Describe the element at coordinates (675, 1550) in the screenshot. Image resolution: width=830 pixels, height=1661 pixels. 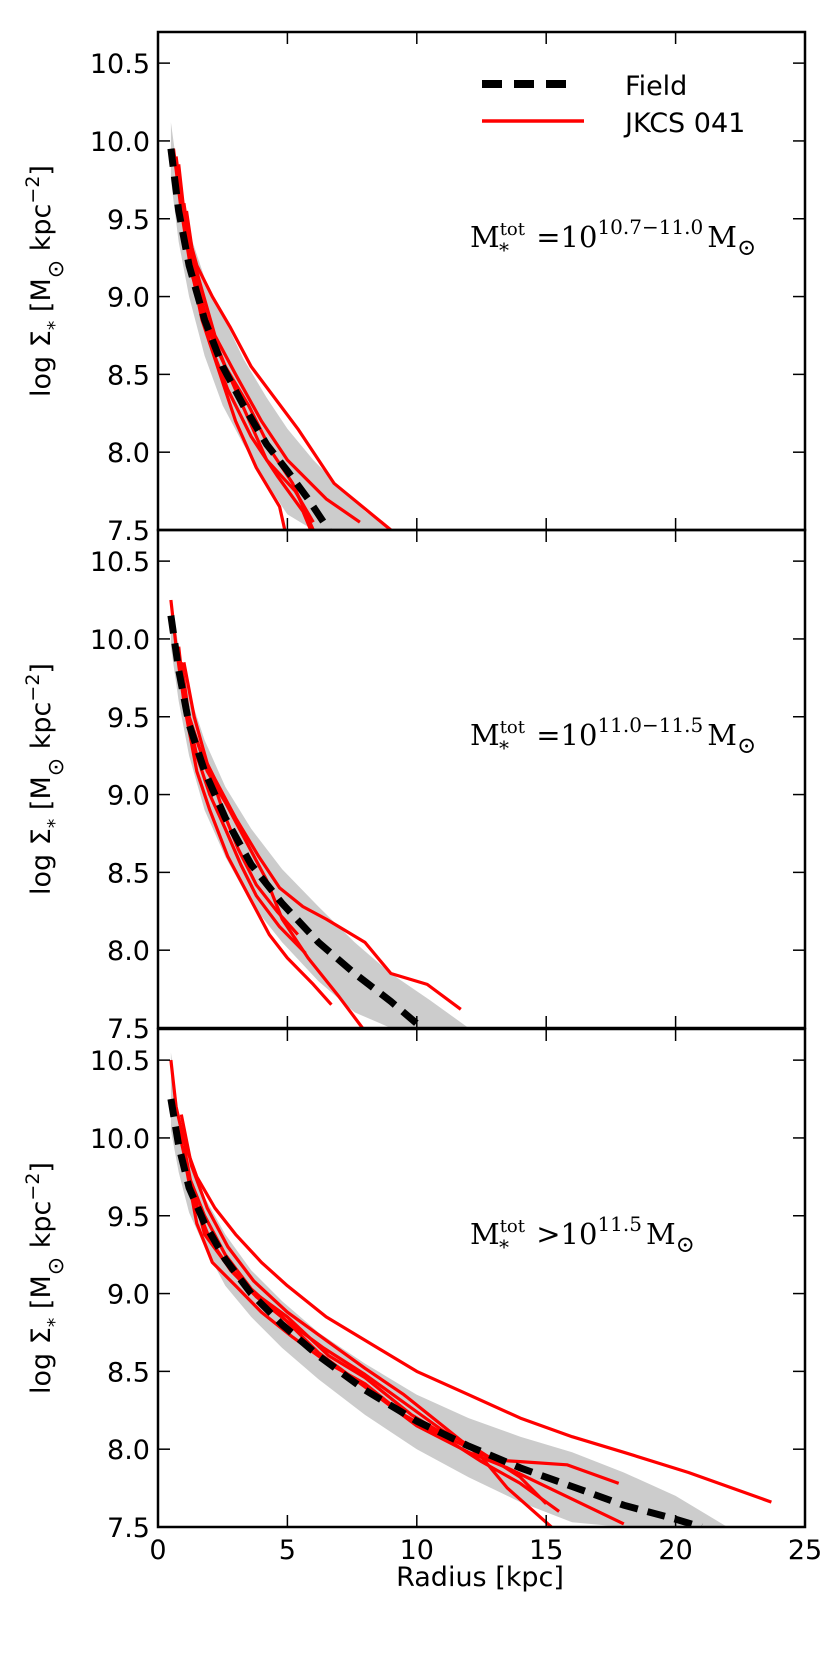
I see `x-tick-label: 20` at that location.